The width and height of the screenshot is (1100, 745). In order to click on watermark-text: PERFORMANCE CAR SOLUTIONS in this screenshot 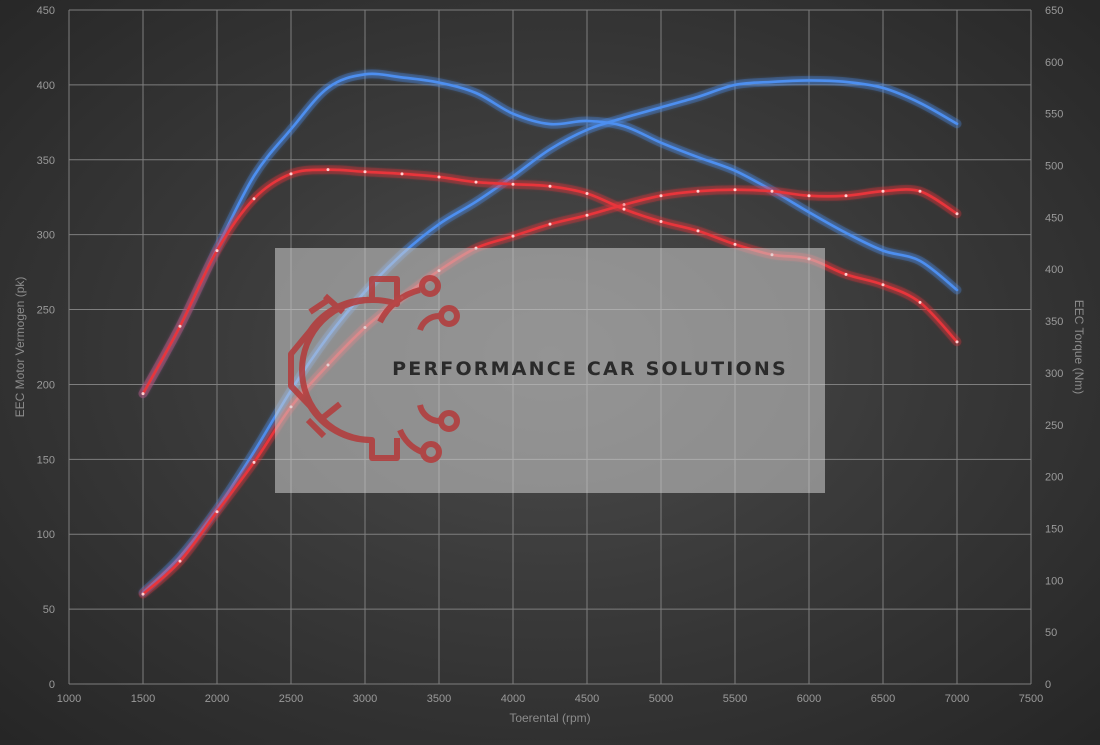, I will do `click(590, 369)`.